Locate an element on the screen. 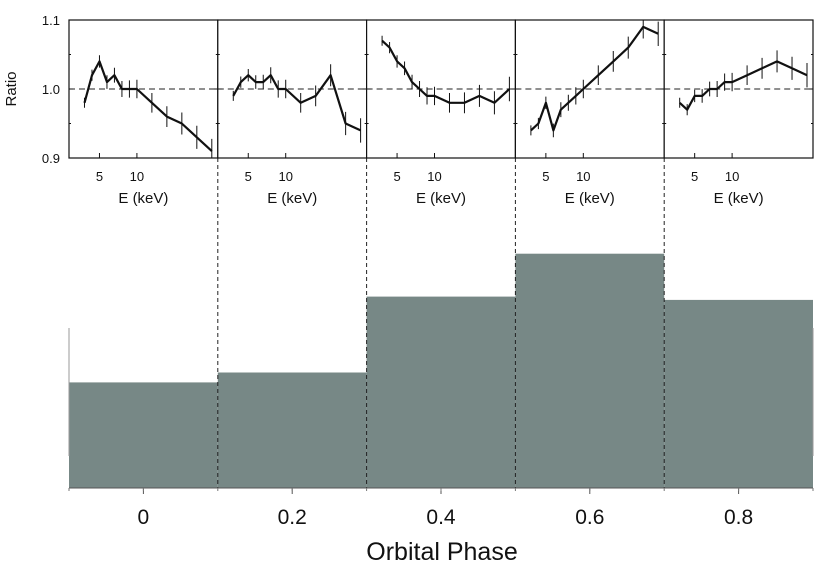 The width and height of the screenshot is (830, 577). ratio-tick-label: 1.1 is located at coordinates (51, 20).